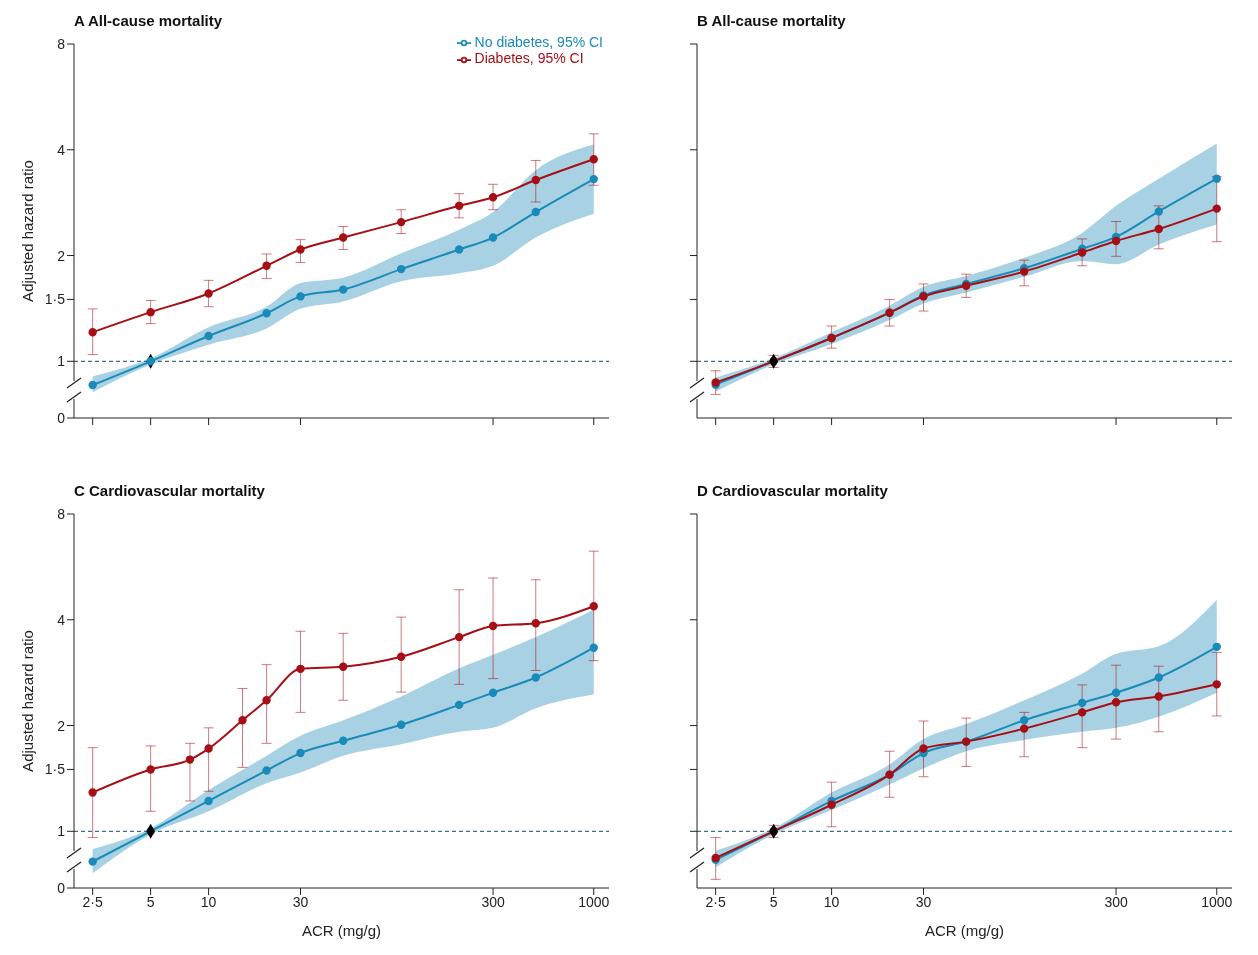  What do you see at coordinates (169, 491) in the screenshot?
I see `chart-title: C Cardiovascular mortality` at bounding box center [169, 491].